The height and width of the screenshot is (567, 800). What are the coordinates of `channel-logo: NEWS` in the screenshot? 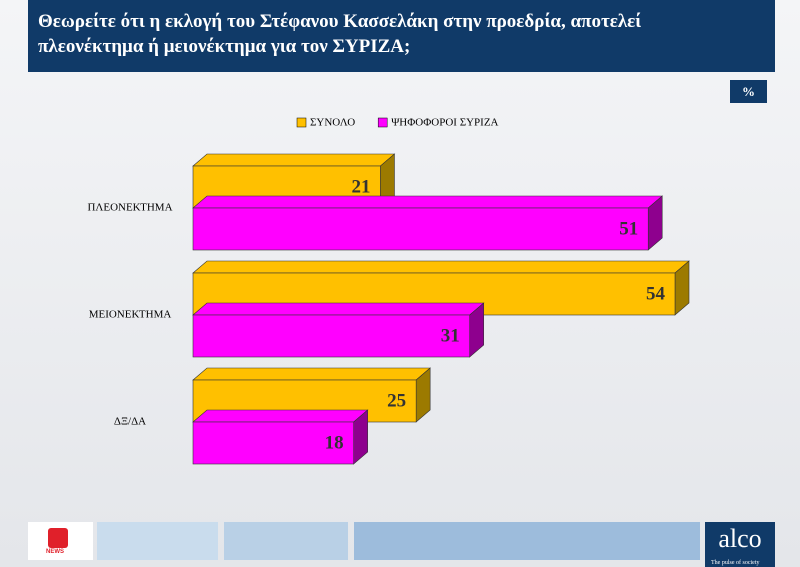 It's located at (60, 541).